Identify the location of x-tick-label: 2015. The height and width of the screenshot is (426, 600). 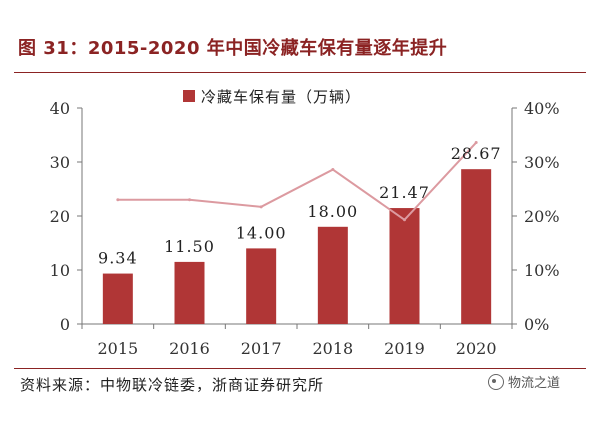
(117, 348).